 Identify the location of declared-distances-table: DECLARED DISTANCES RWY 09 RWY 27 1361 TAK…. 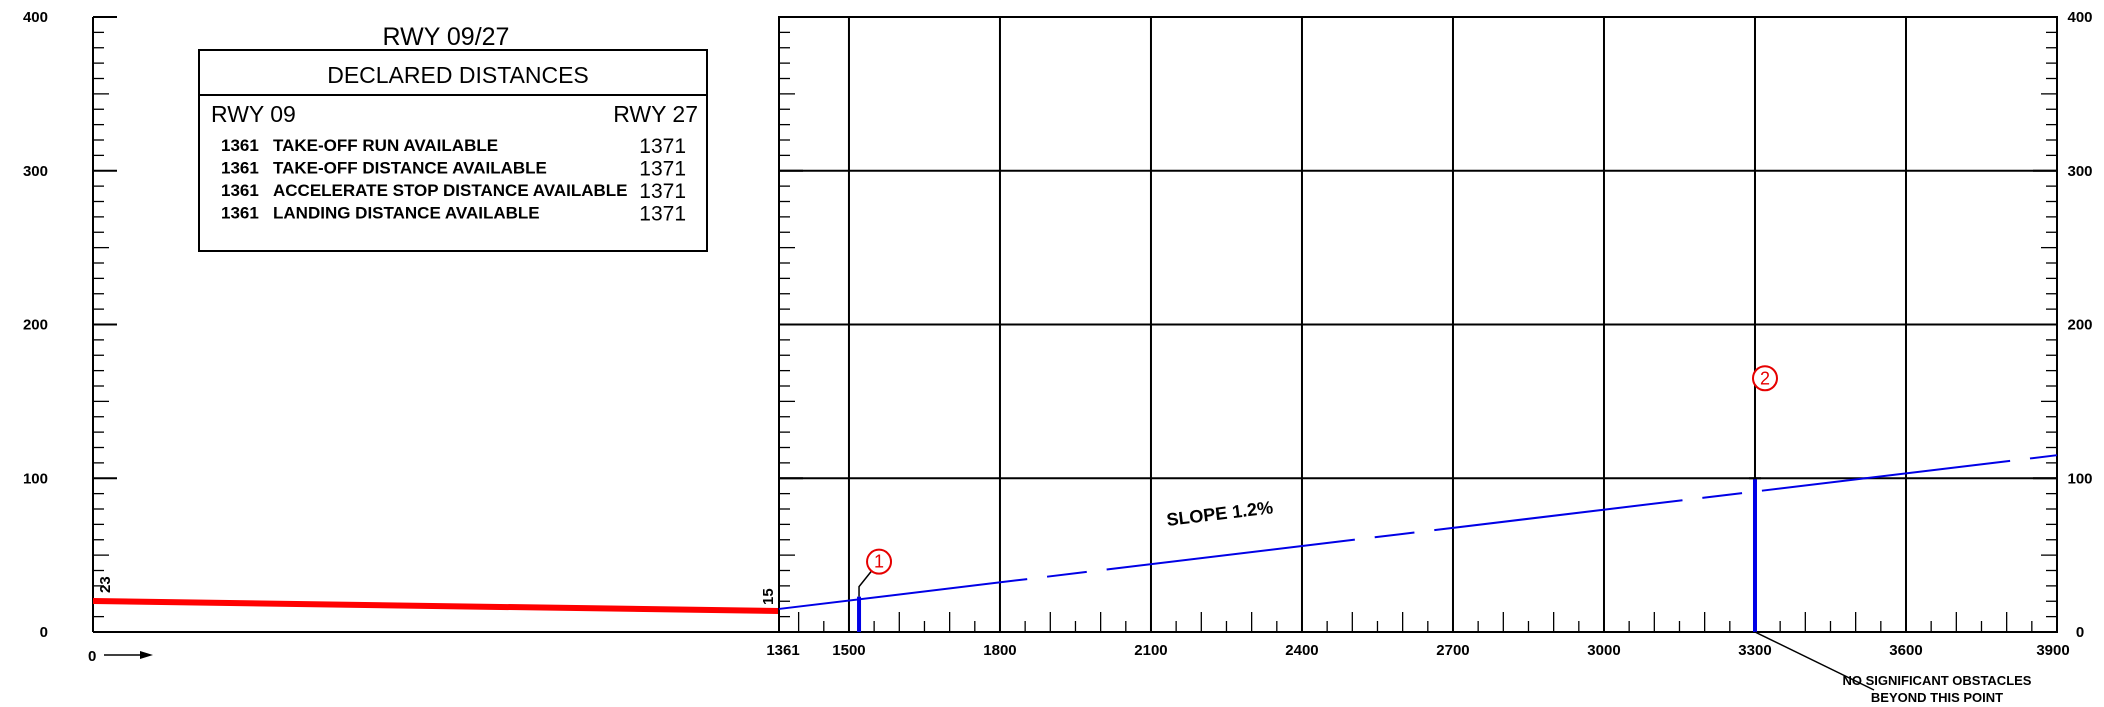
(453, 150).